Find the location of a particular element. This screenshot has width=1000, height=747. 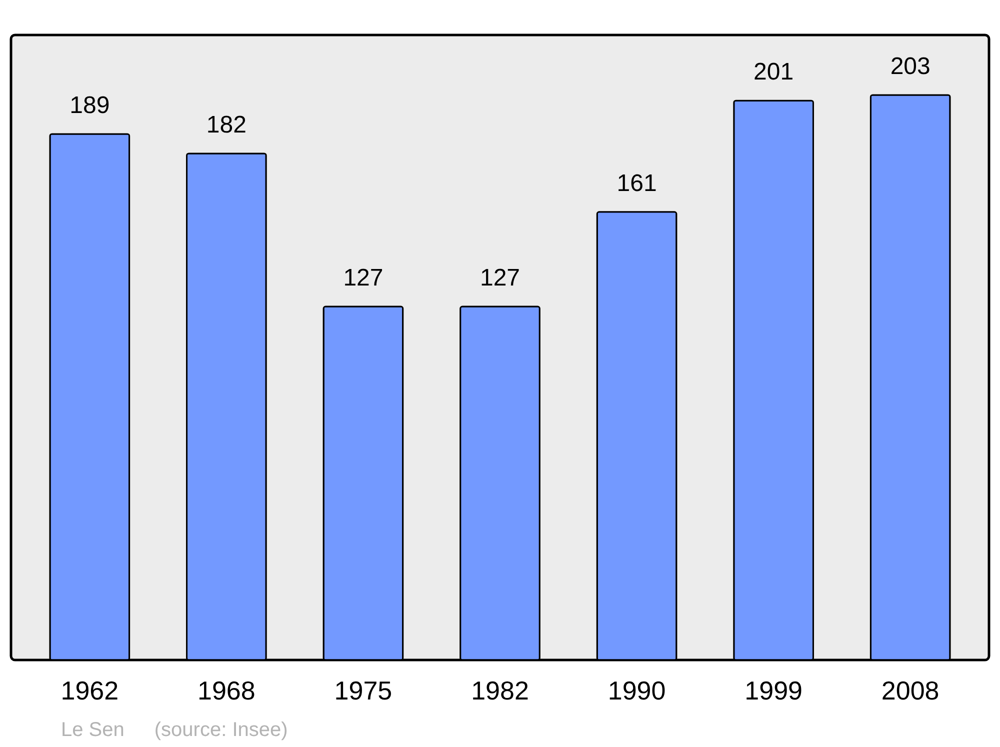

x-tick-label: 1962 is located at coordinates (89, 691).